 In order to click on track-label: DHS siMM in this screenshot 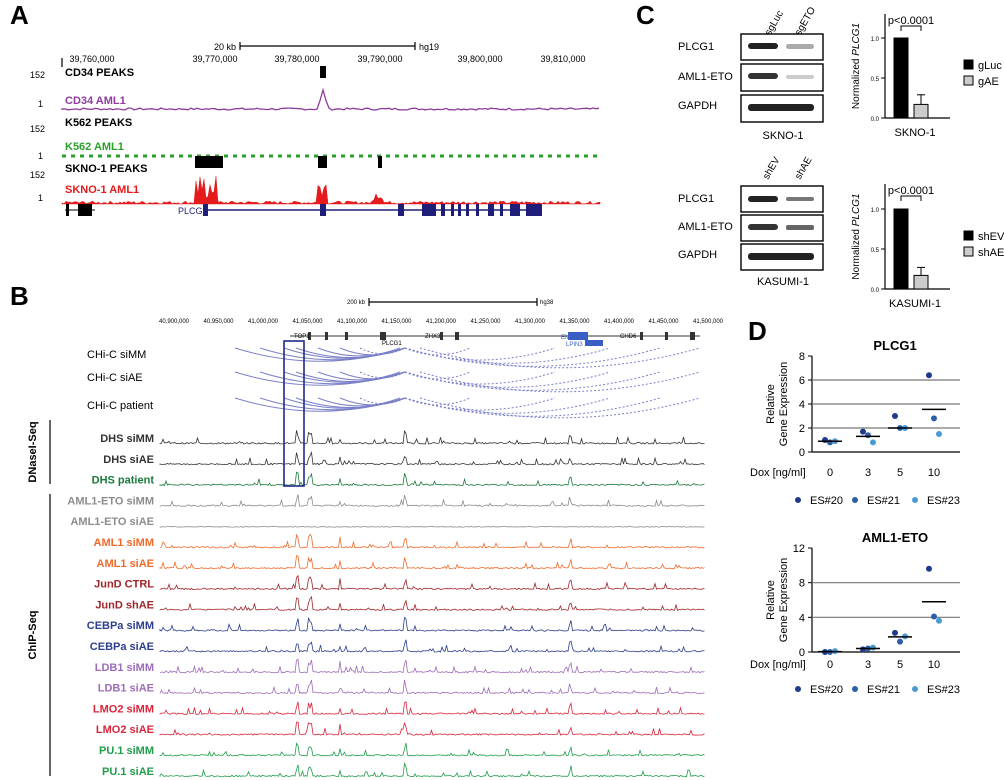, I will do `click(127, 439)`.